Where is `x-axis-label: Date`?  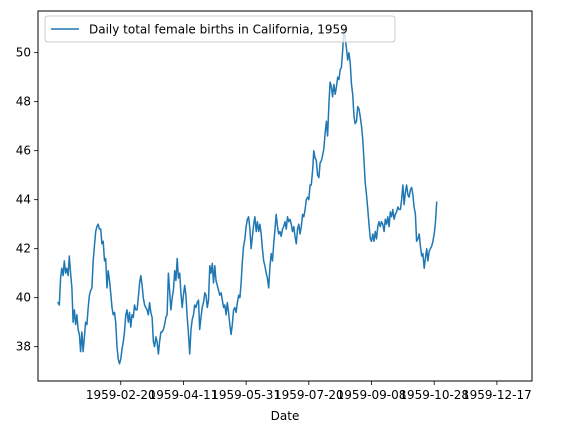
x-axis-label: Date is located at coordinates (285, 416).